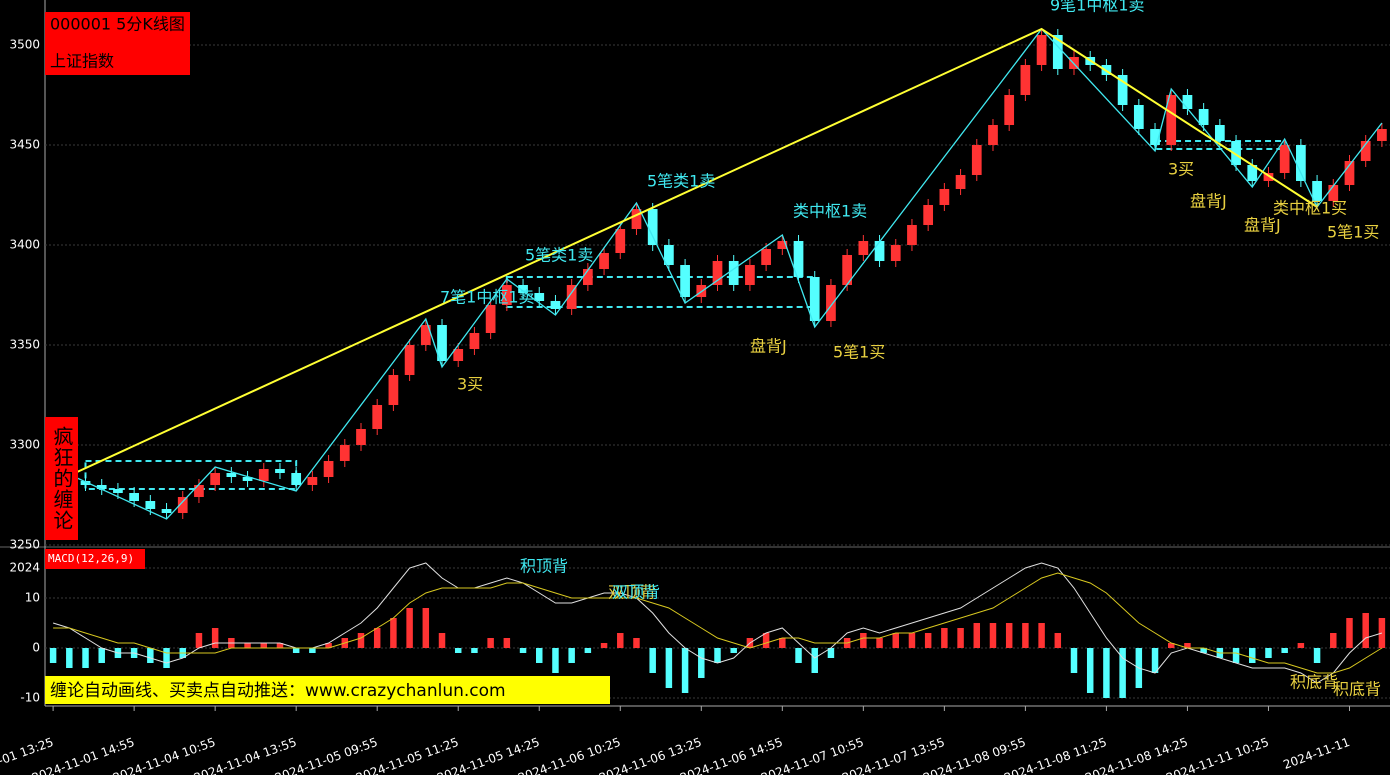 The height and width of the screenshot is (775, 1390). Describe the element at coordinates (636, 592) in the screenshot. I see `annotation: 双顶背` at that location.